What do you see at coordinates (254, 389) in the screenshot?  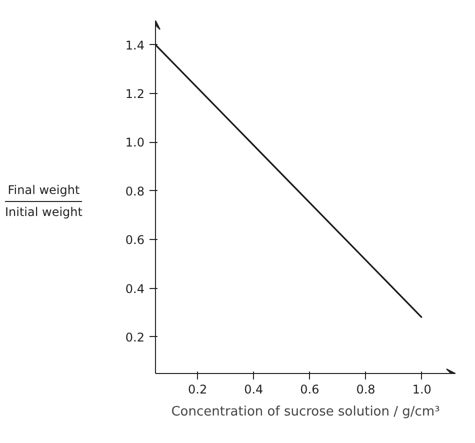 I see `x-tick-label: 0.4` at bounding box center [254, 389].